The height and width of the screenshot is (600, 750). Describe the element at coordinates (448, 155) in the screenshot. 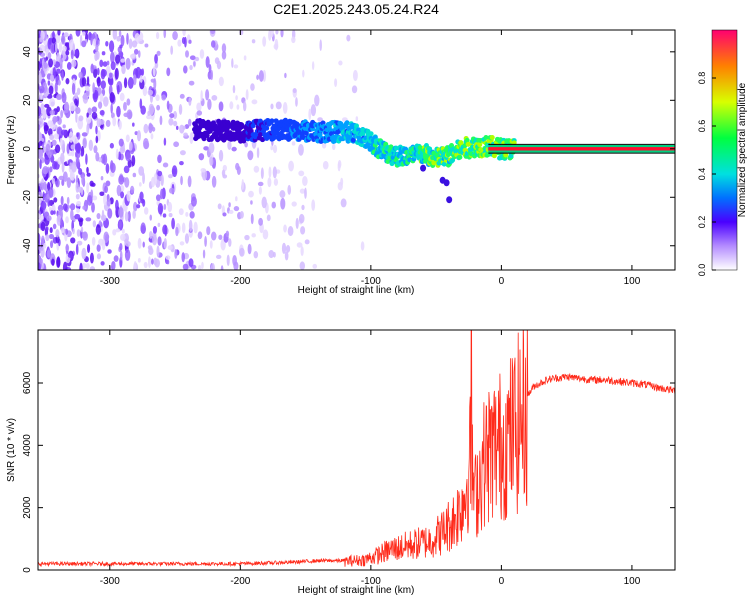

I see `heatmap-signal-blob` at that location.